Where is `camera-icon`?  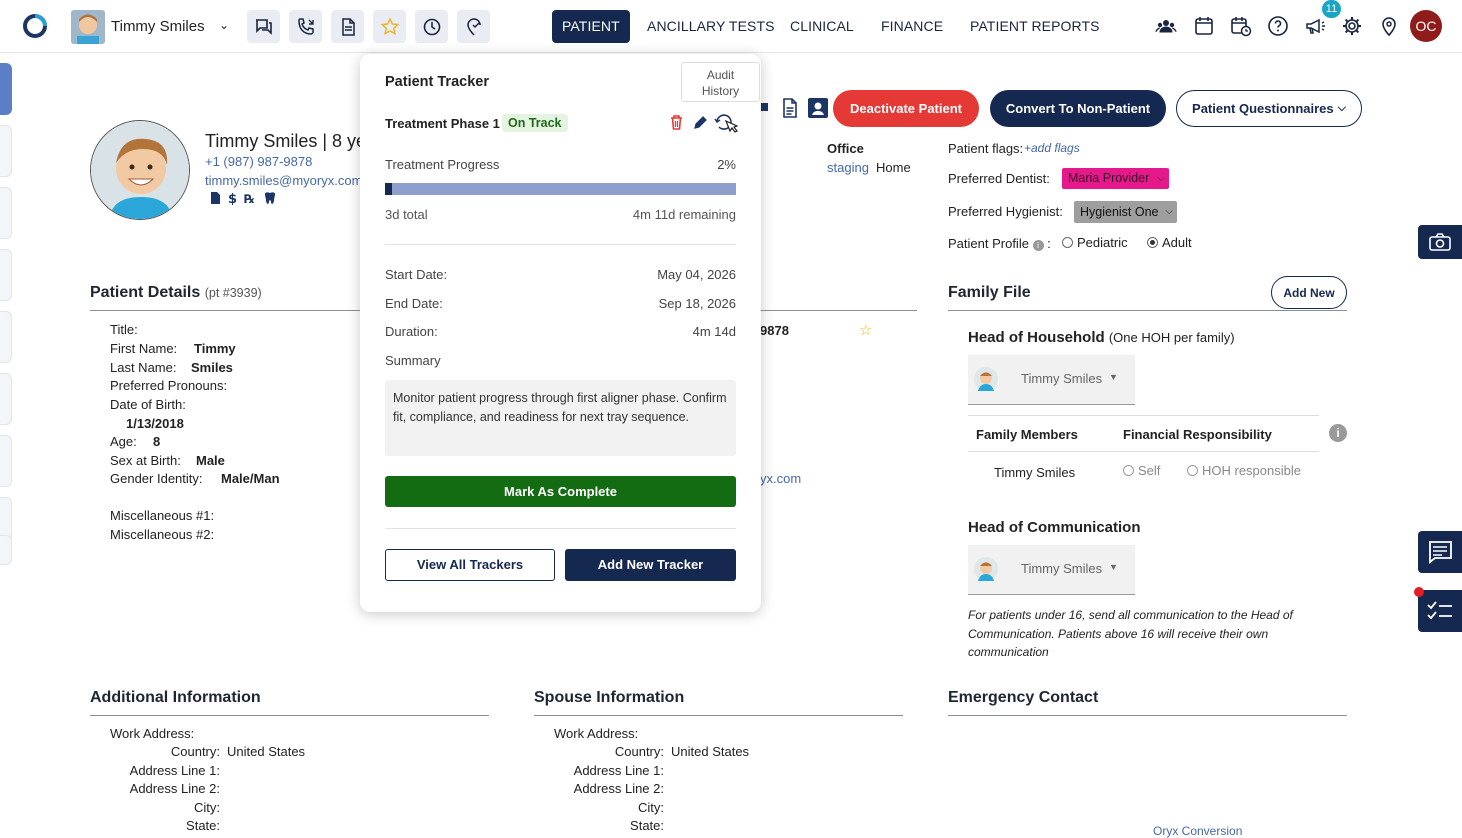
camera-icon is located at coordinates (1440, 242).